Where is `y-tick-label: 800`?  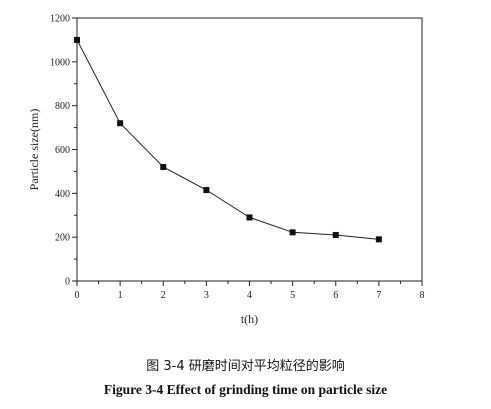 y-tick-label: 800 is located at coordinates (62, 106).